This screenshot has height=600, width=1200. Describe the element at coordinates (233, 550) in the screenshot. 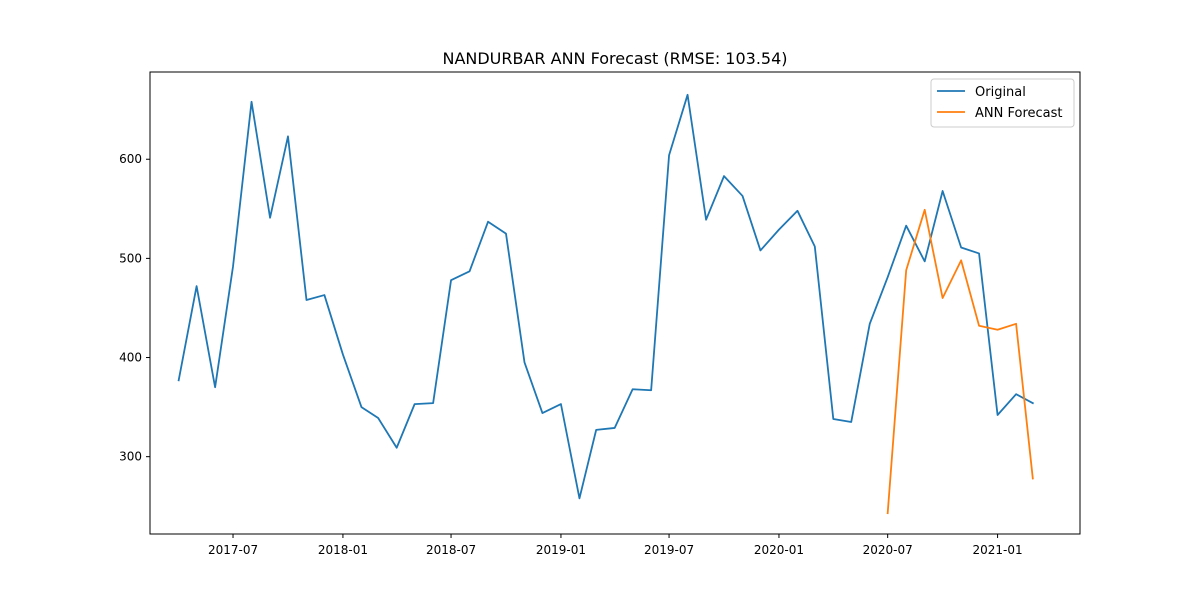

I see `x-tick-label: 2017-07` at that location.